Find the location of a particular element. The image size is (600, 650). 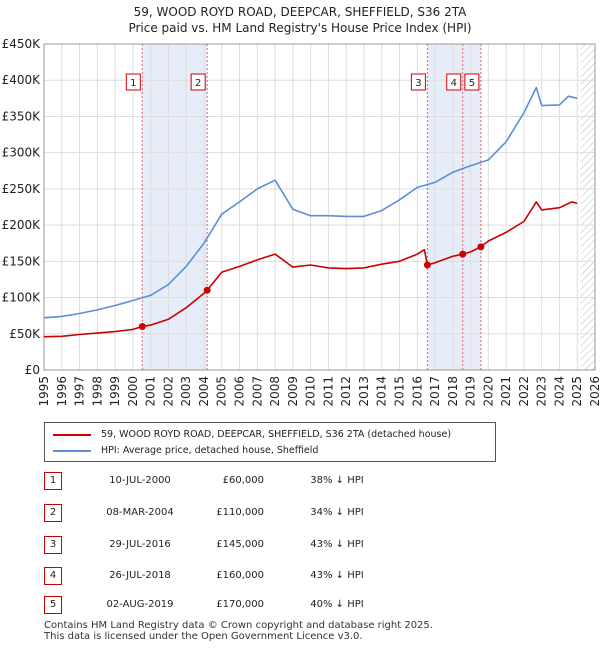

sale-price: £170,000 is located at coordinates (240, 604).